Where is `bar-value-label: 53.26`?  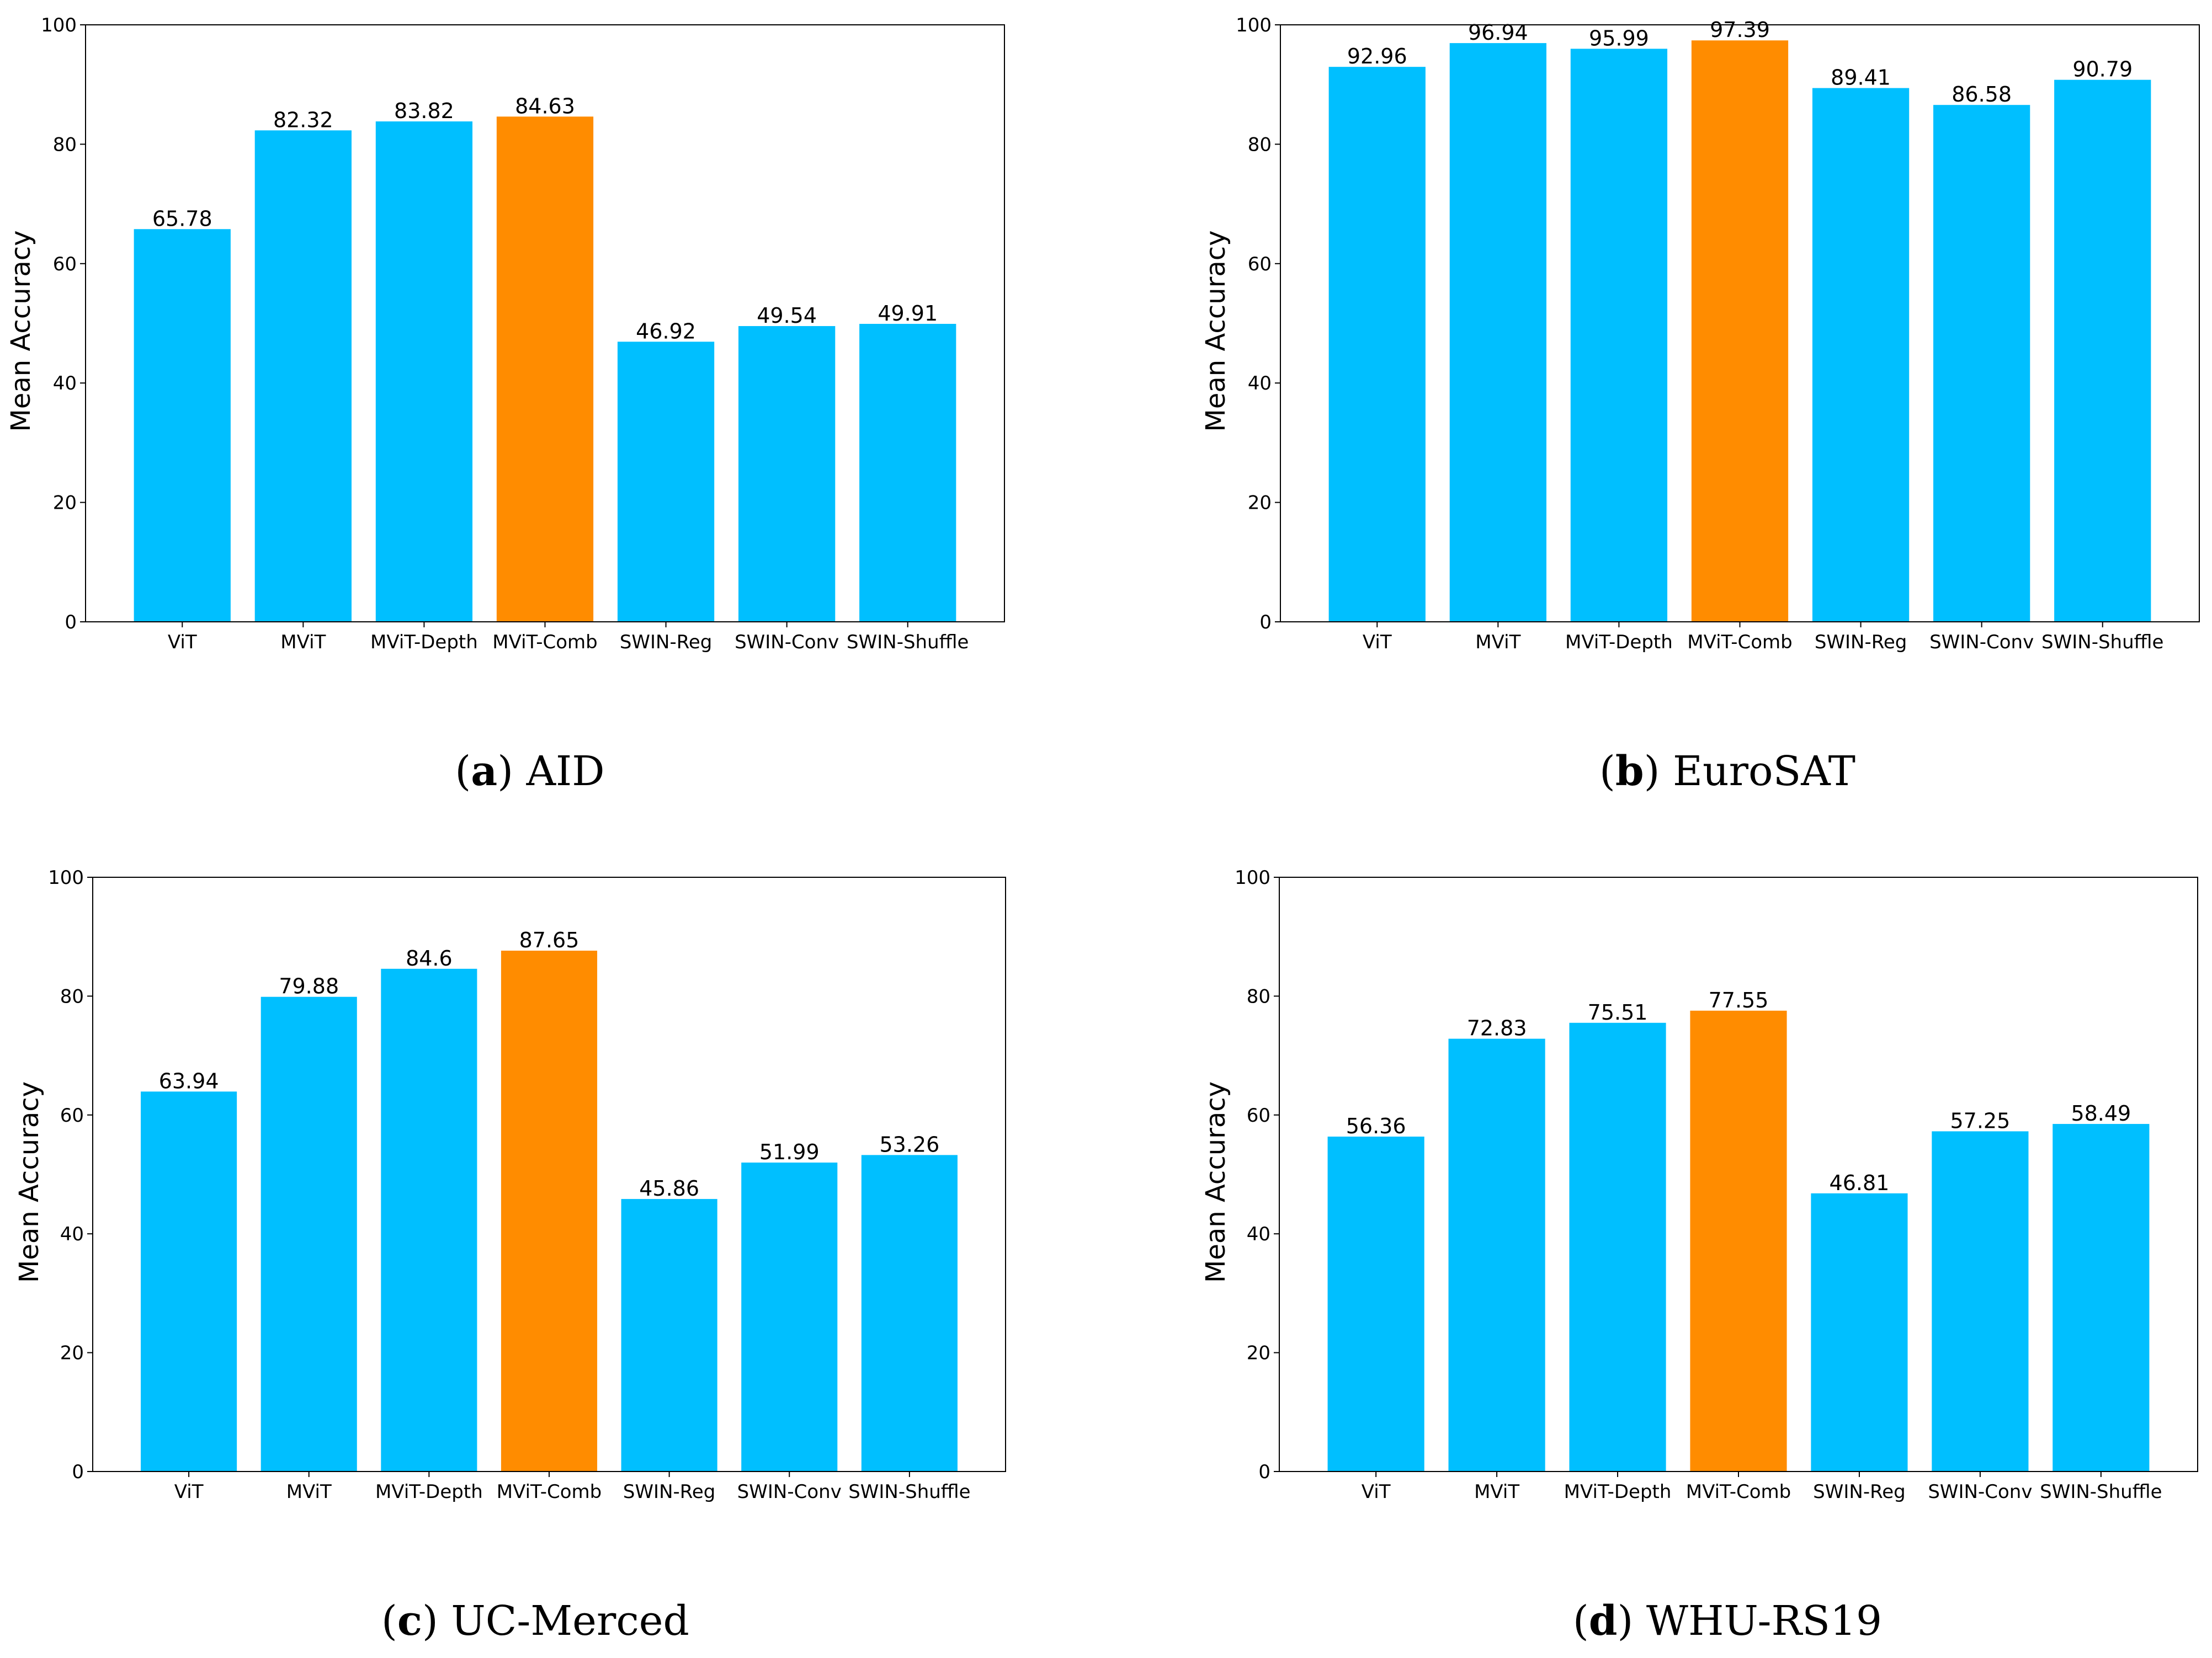
bar-value-label: 53.26 is located at coordinates (909, 1144).